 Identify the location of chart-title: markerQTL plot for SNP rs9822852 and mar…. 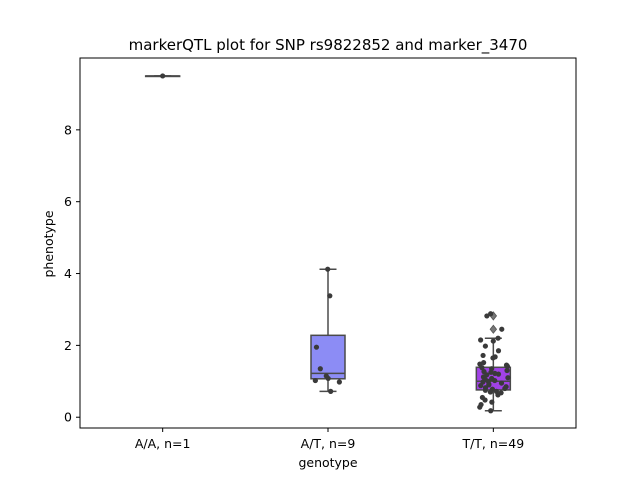
(328, 45).